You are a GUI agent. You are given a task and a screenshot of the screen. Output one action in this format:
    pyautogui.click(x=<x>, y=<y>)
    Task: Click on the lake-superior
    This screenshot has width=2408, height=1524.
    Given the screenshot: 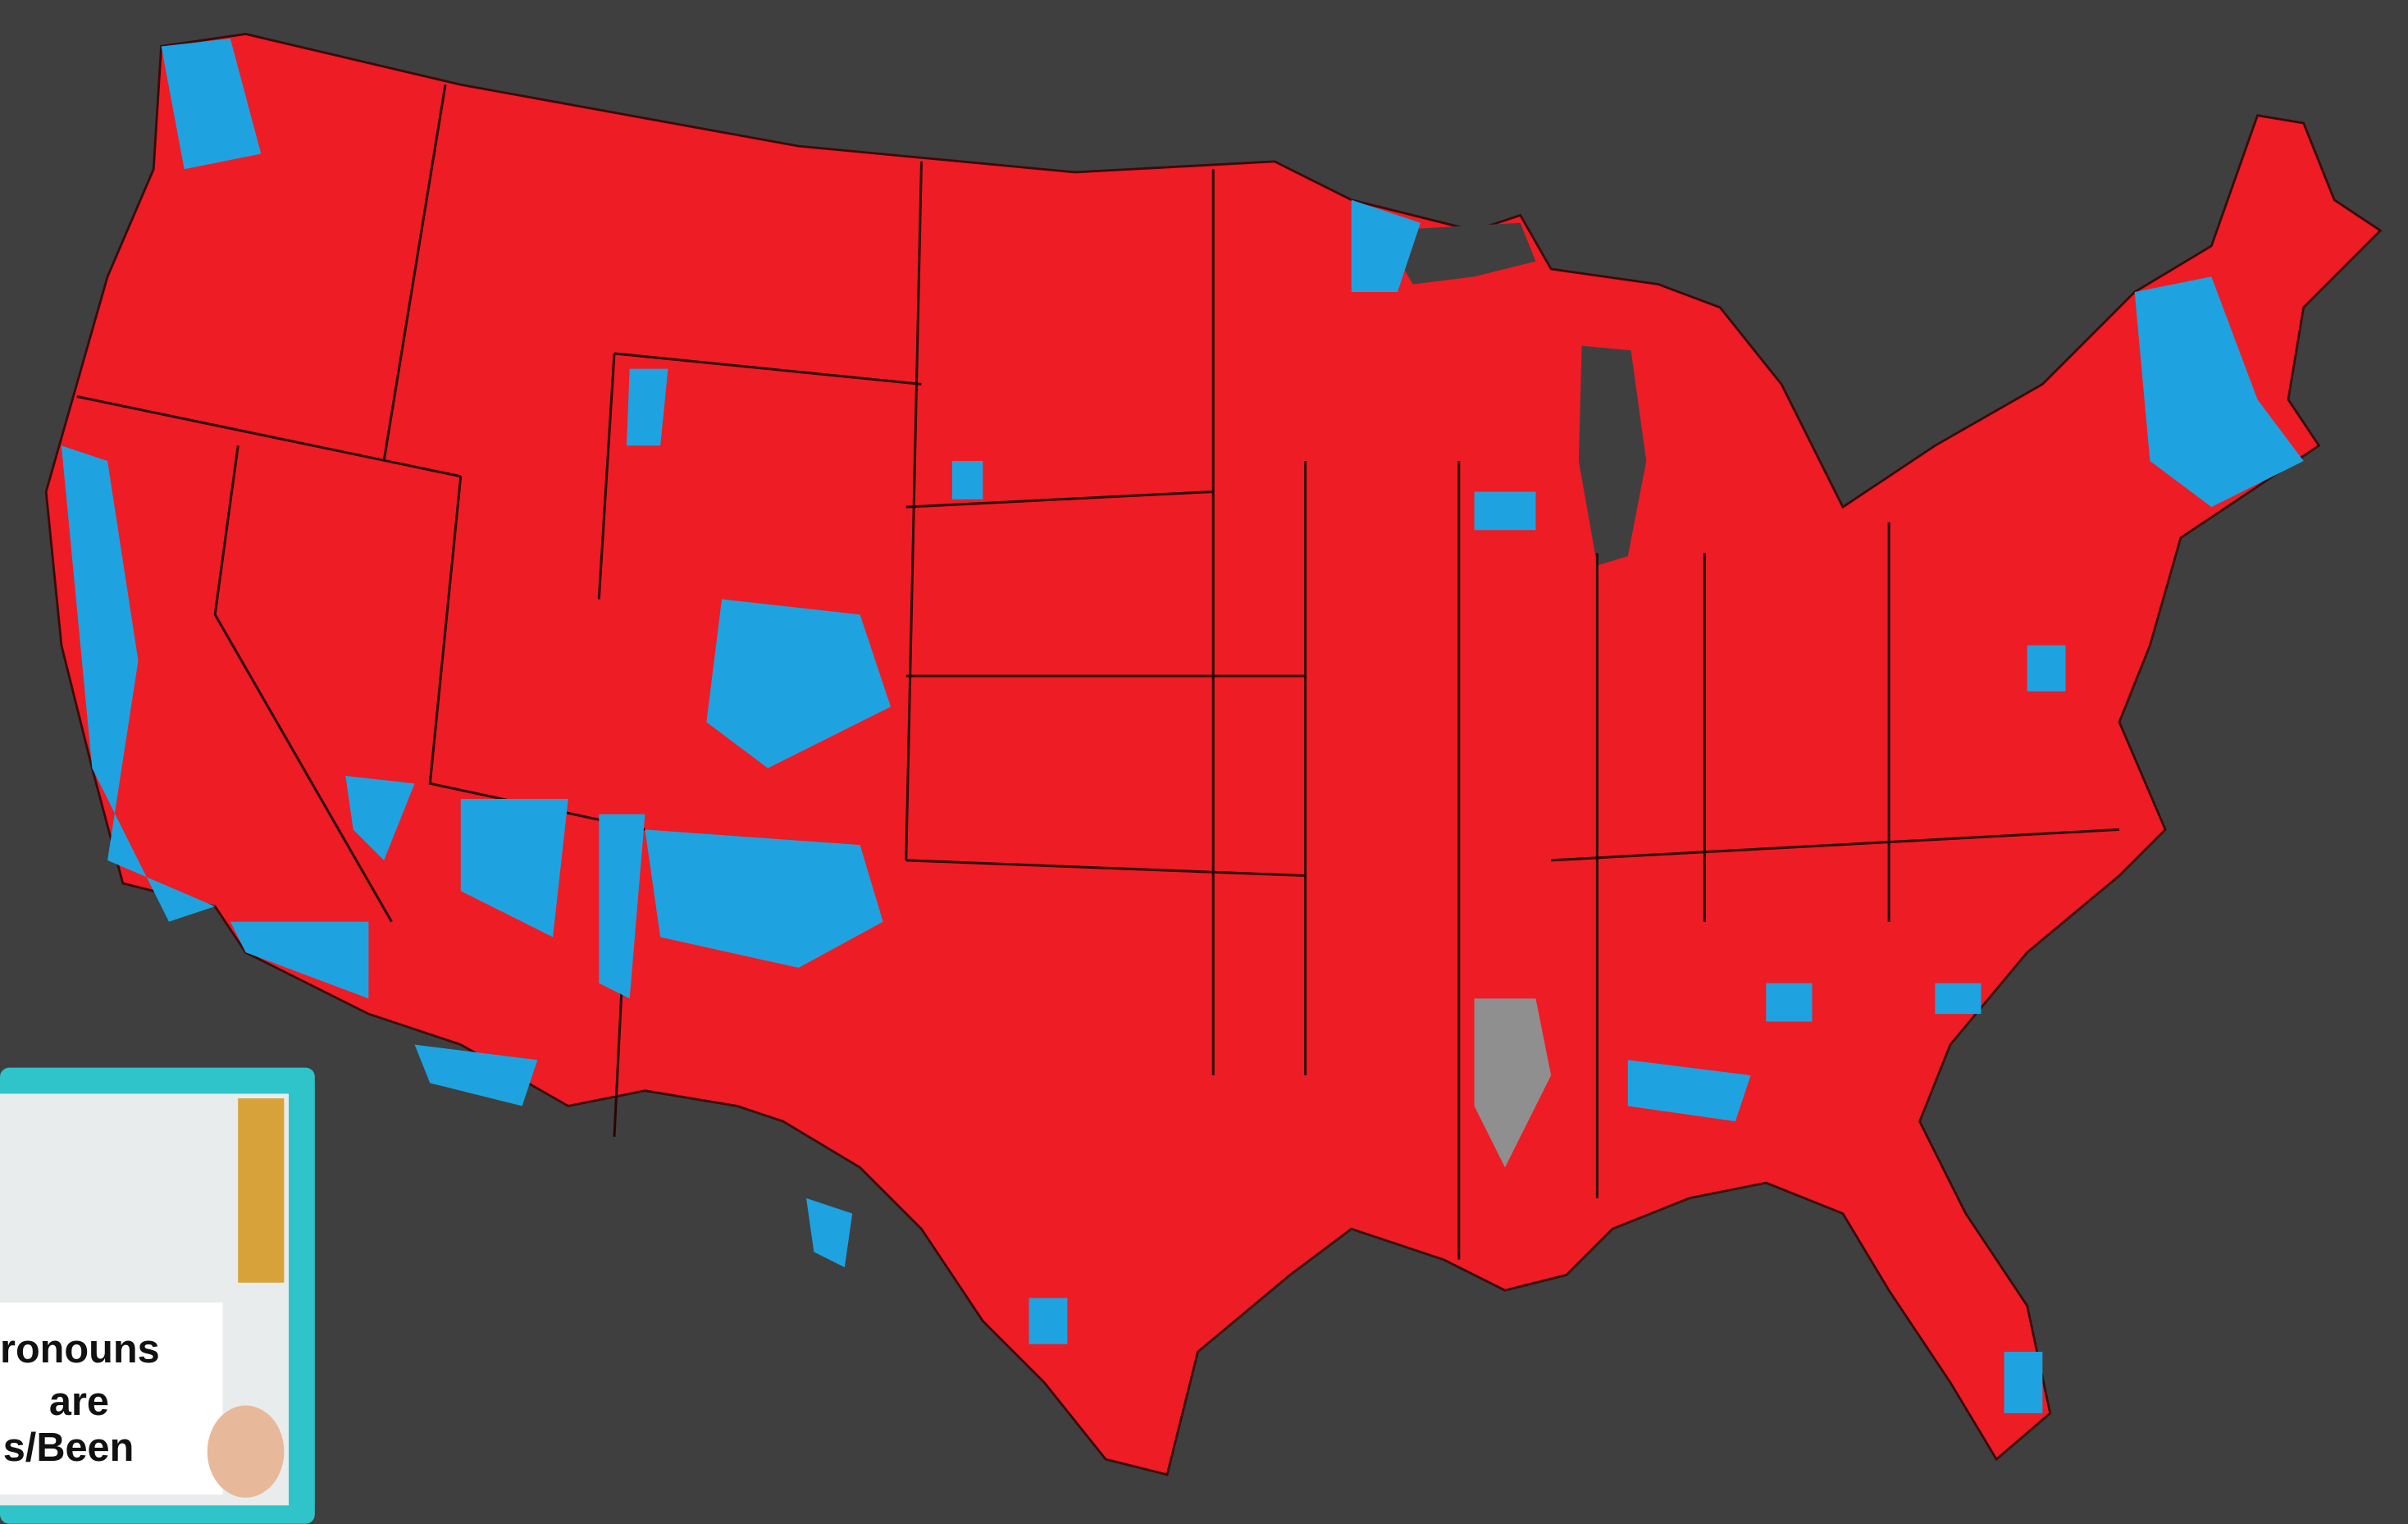 What is the action you would take?
    pyautogui.click(x=1459, y=253)
    